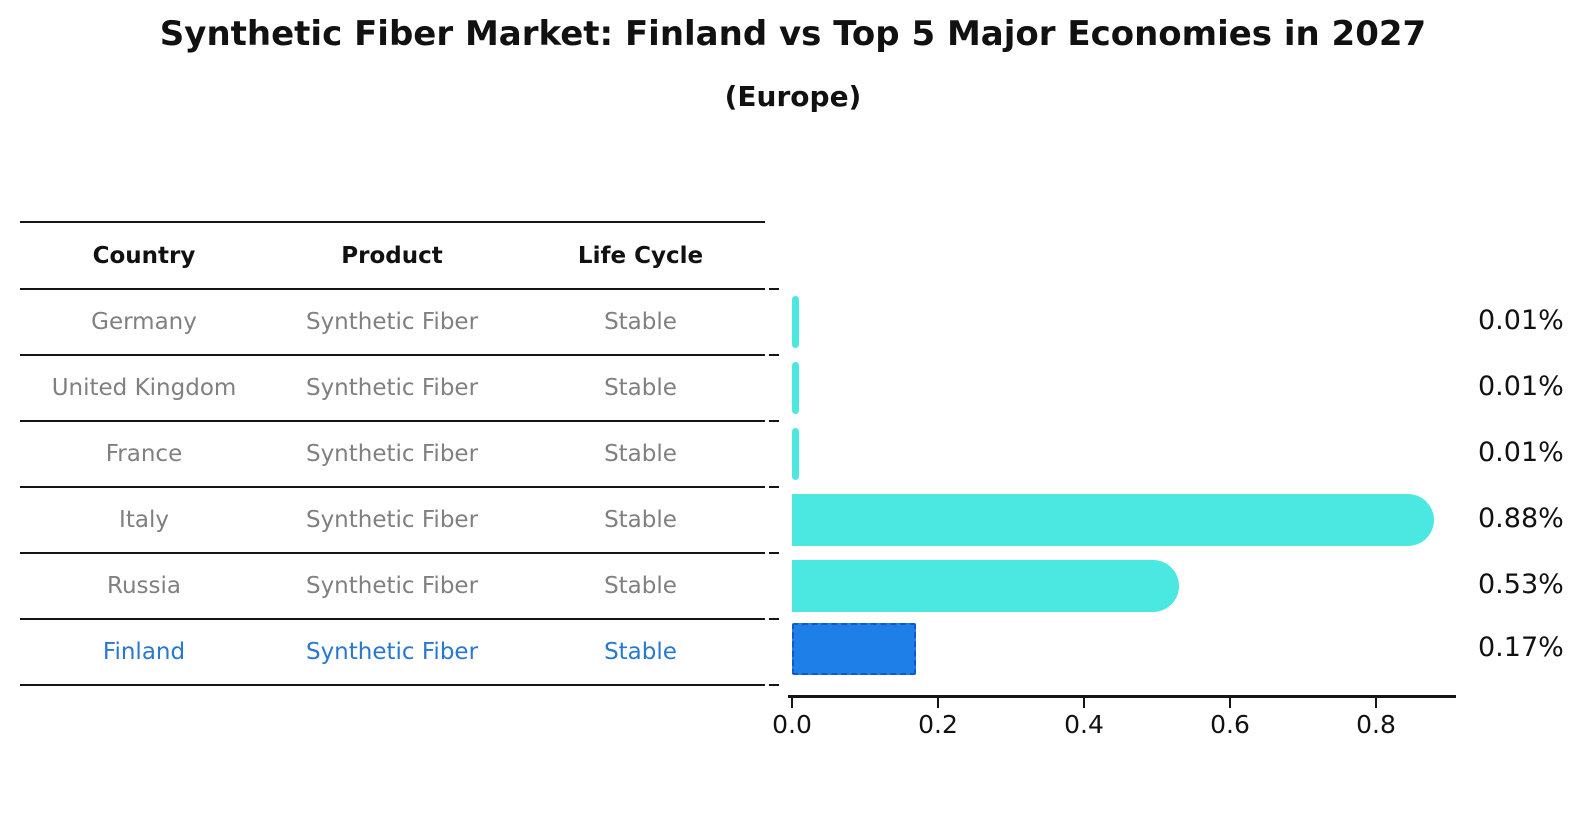 This screenshot has height=823, width=1586. What do you see at coordinates (1521, 647) in the screenshot?
I see `value-label: 0.17%` at bounding box center [1521, 647].